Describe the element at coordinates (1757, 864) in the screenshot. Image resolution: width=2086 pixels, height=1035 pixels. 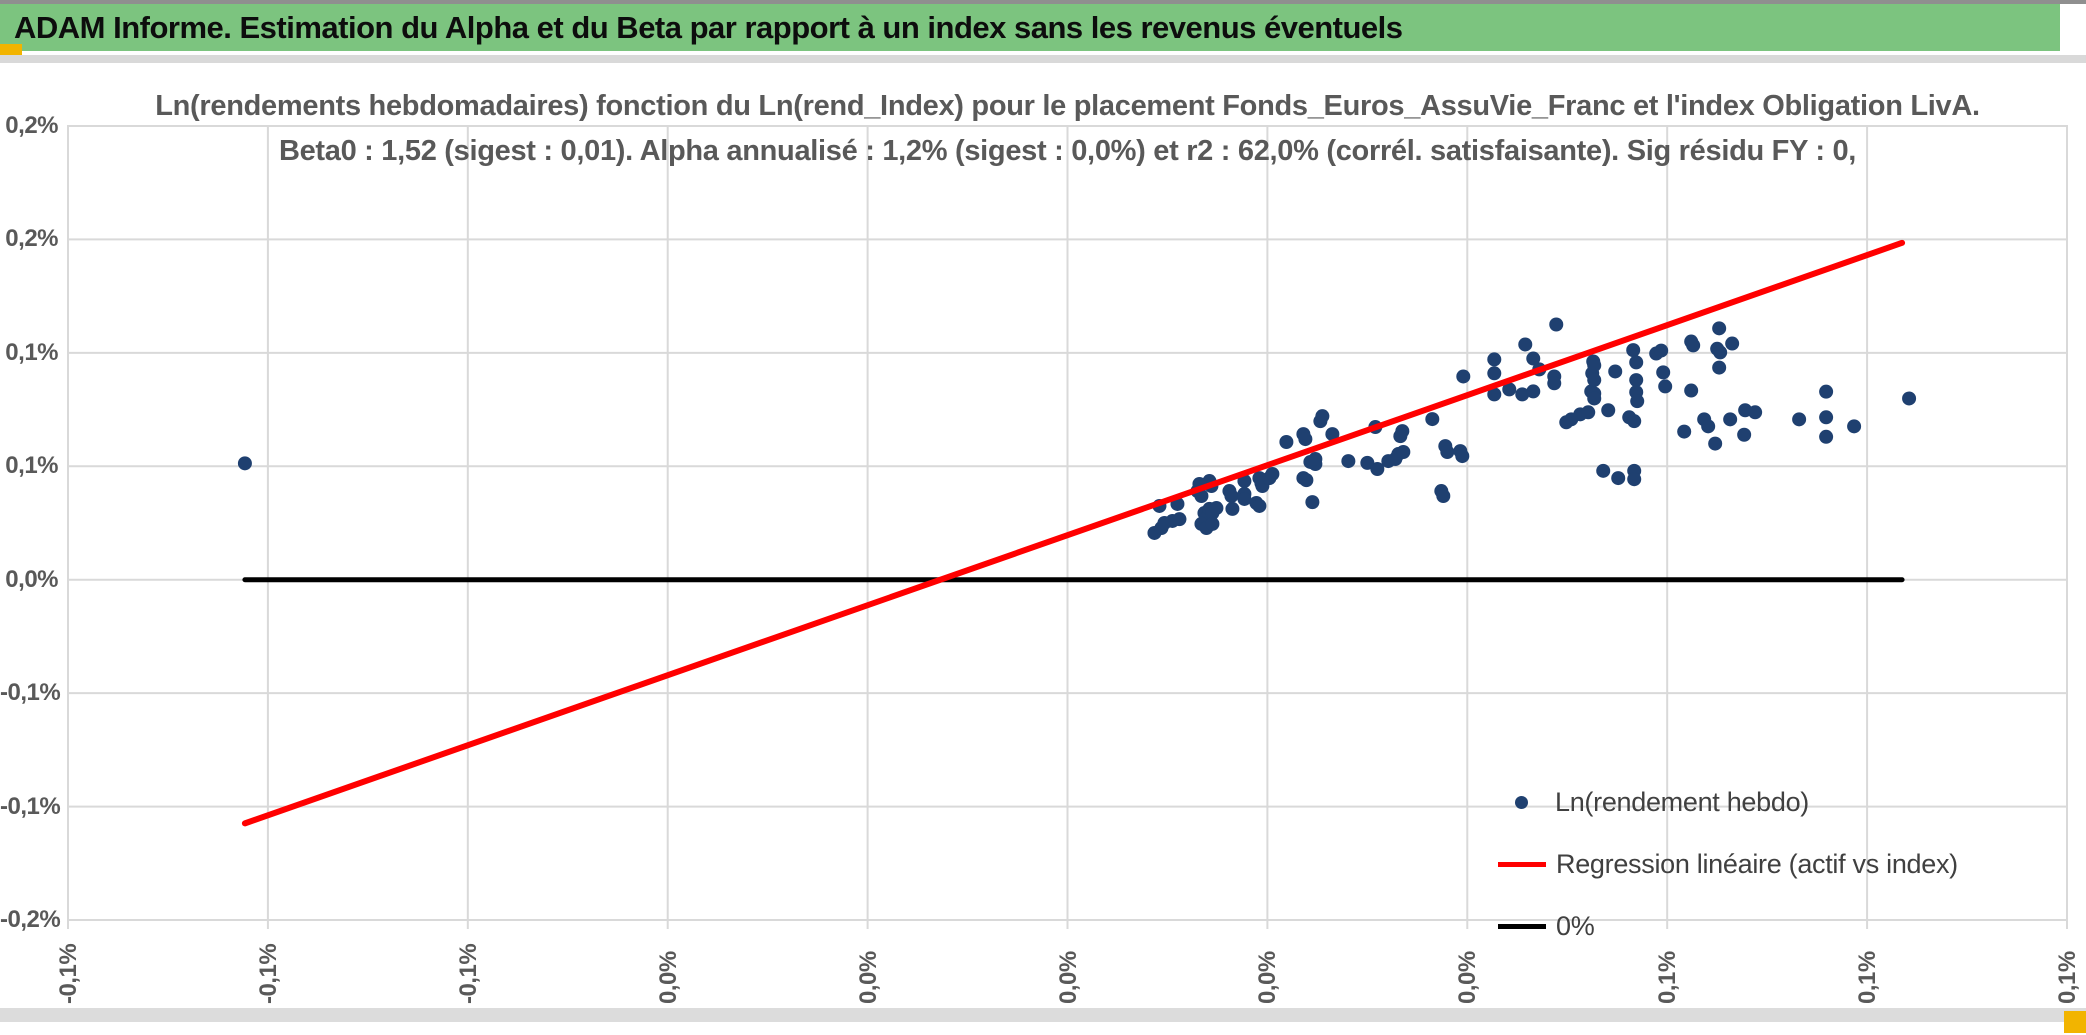
I see `legend-label: Regression linéaire (actif vs index)` at that location.